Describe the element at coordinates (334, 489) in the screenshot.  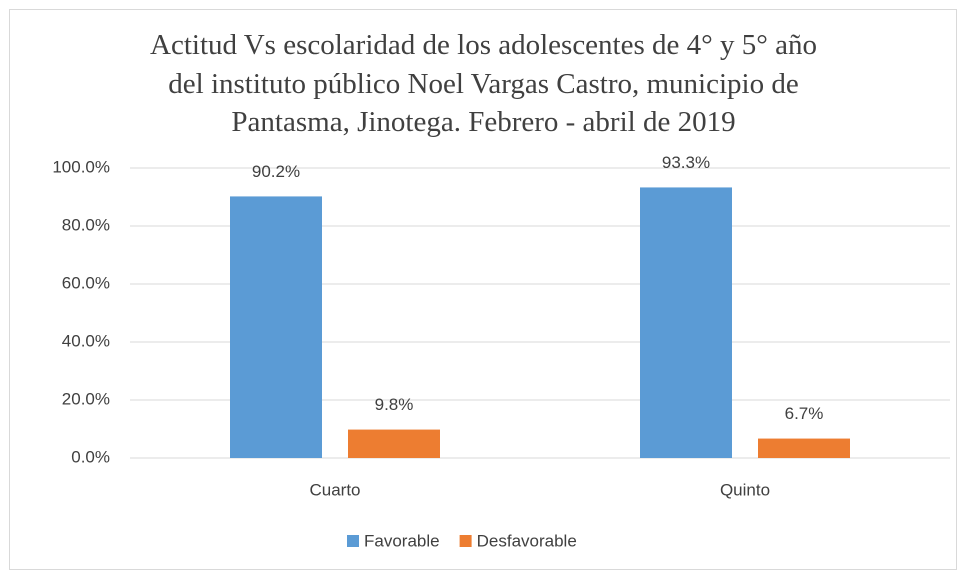
I see `x-tick-label: Cuarto` at that location.